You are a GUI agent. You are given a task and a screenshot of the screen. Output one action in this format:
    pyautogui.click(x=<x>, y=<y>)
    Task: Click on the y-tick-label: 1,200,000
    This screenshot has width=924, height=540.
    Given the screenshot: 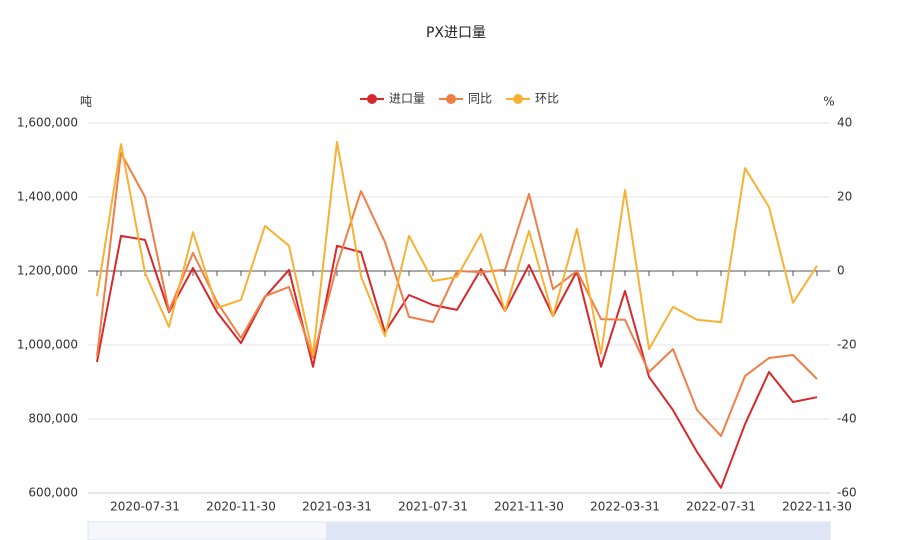 What is the action you would take?
    pyautogui.click(x=47, y=271)
    